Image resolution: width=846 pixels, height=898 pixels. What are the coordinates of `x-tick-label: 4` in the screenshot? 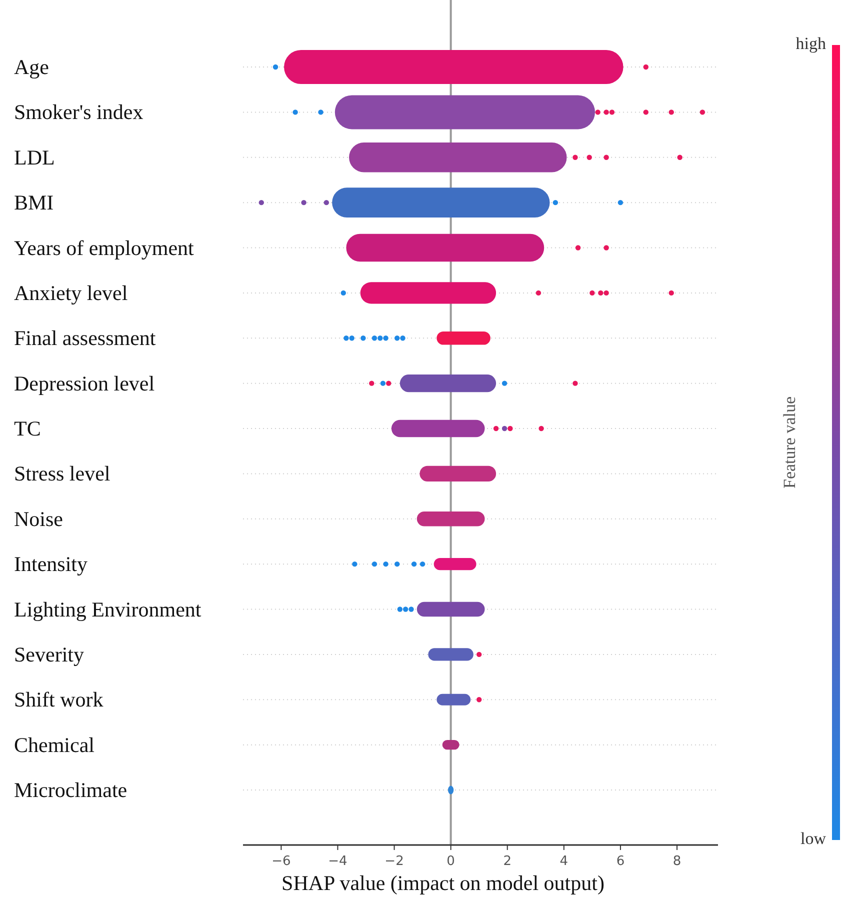 It's located at (564, 861).